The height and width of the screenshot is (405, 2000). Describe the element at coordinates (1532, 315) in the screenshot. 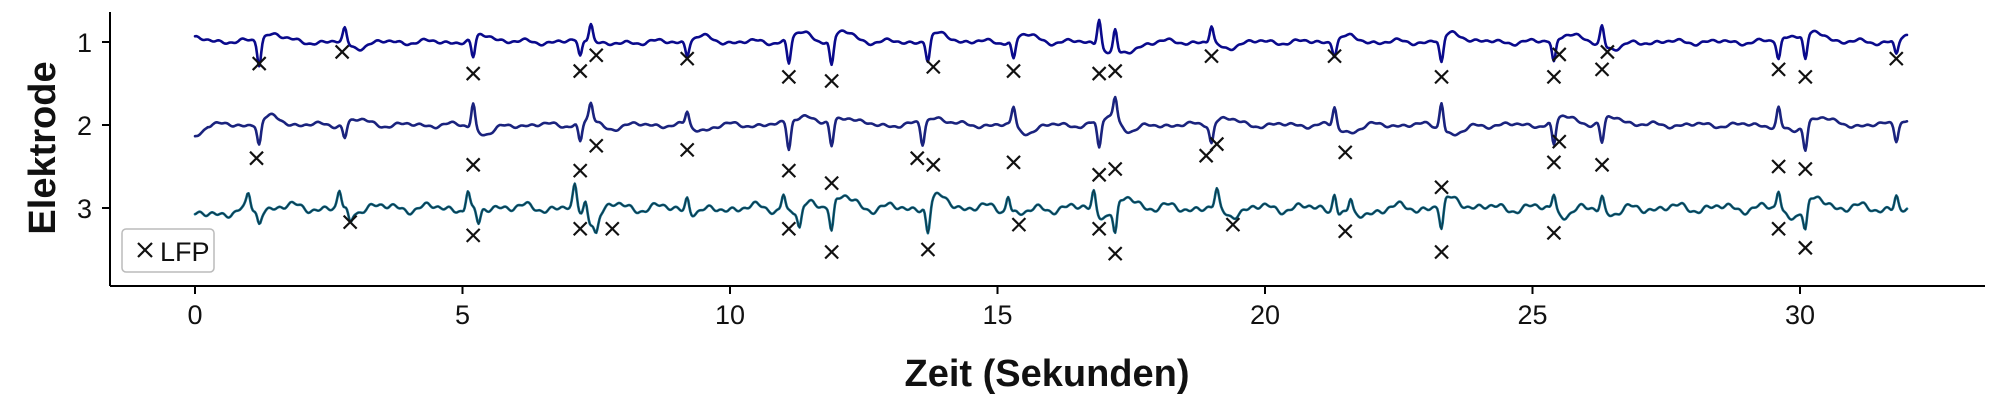

I see `x-tick-label: 25` at that location.